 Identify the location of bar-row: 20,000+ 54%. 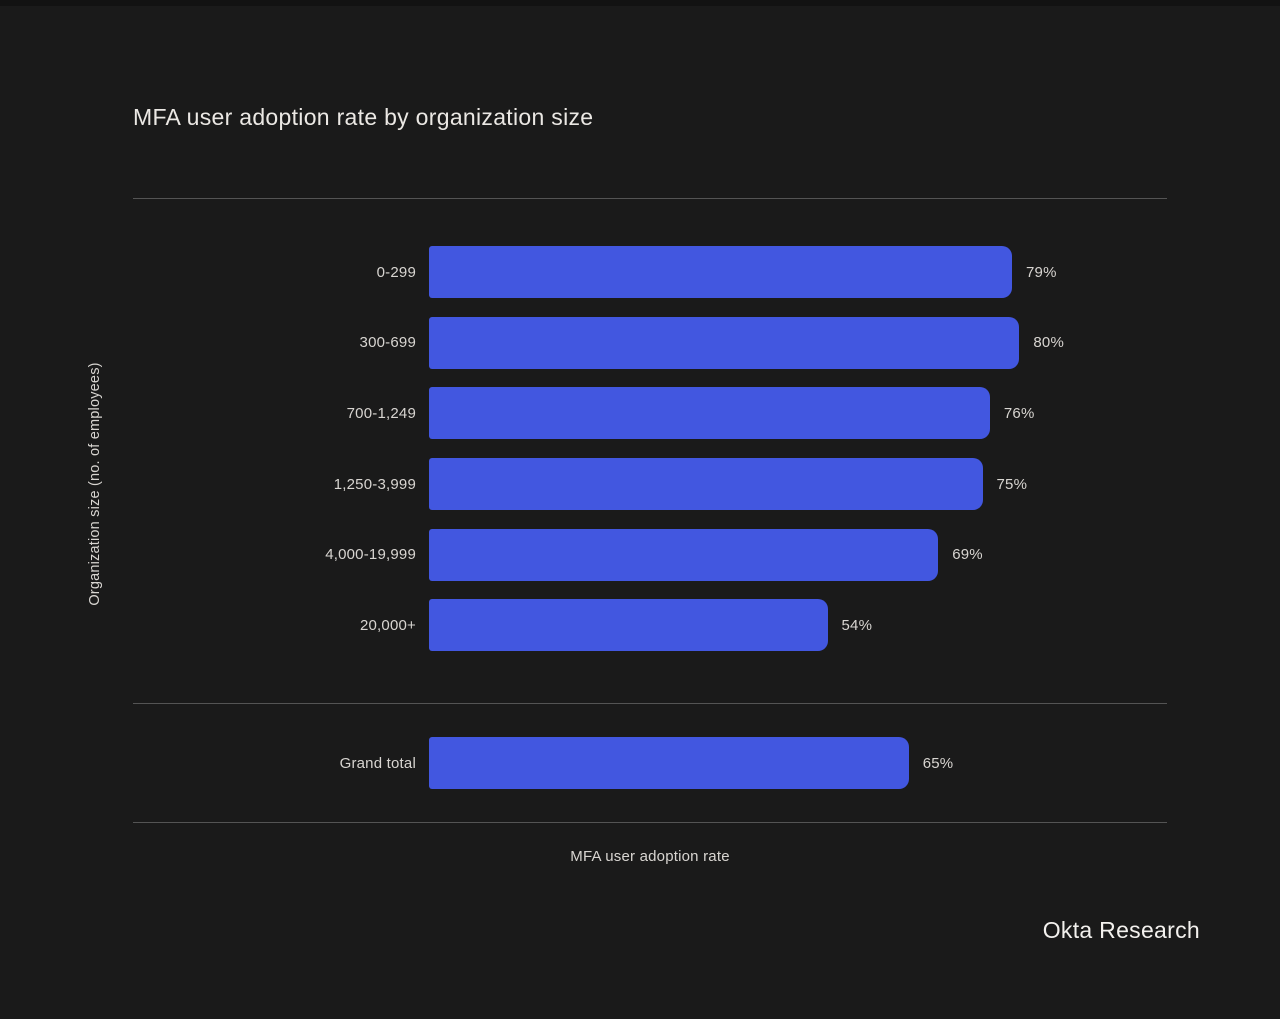
(650, 625).